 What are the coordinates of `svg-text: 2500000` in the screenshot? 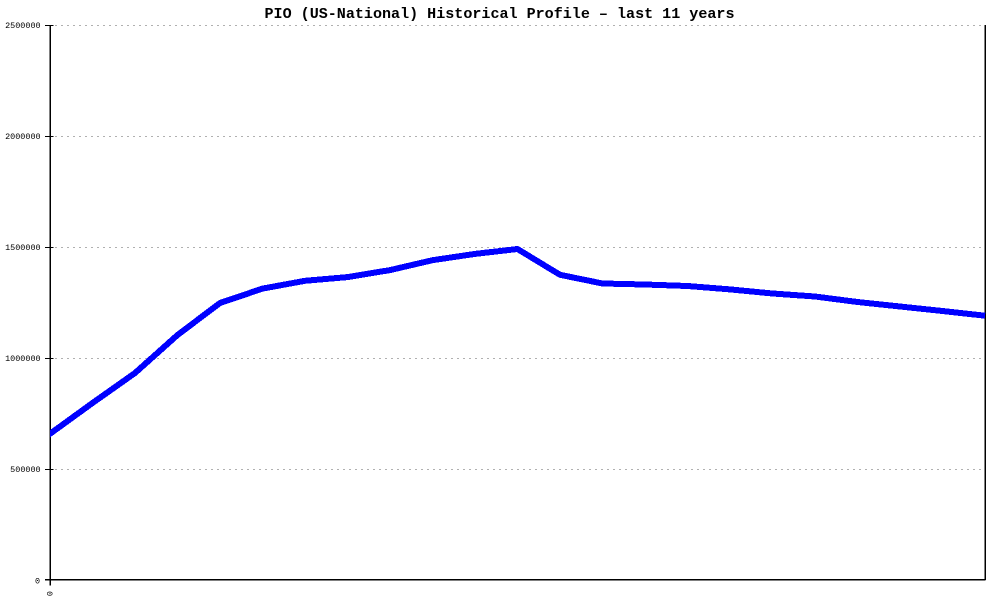 It's located at (23, 26).